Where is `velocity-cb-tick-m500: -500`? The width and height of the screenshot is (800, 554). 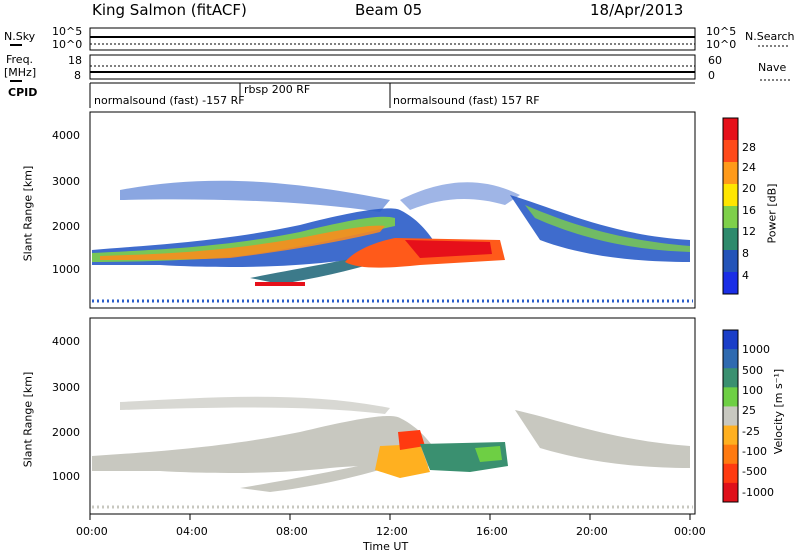
velocity-cb-tick-m500: -500 is located at coordinates (754, 471).